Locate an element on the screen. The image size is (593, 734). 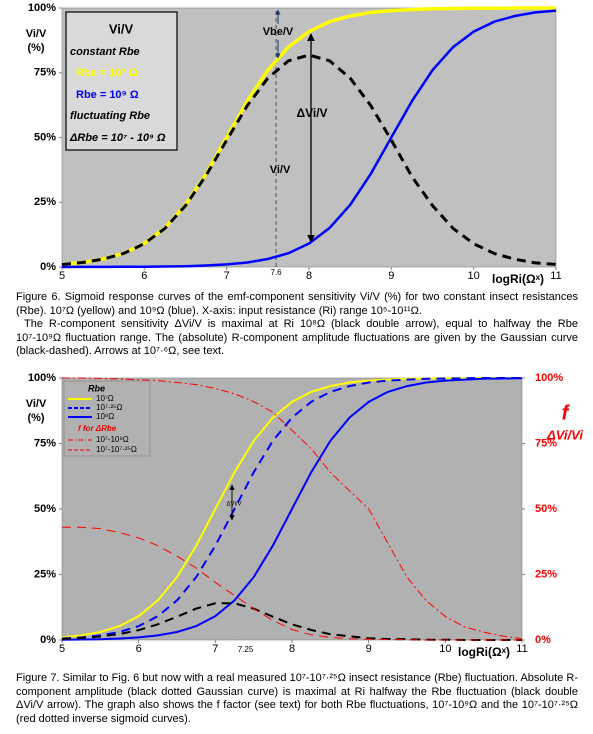
y2-axis-label: ΔVi/Vi is located at coordinates (564, 434).